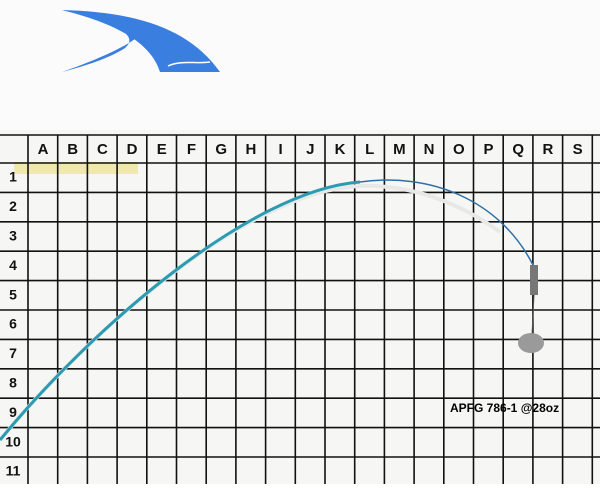 The width and height of the screenshot is (600, 489). What do you see at coordinates (518, 149) in the screenshot?
I see `column-label: Q` at bounding box center [518, 149].